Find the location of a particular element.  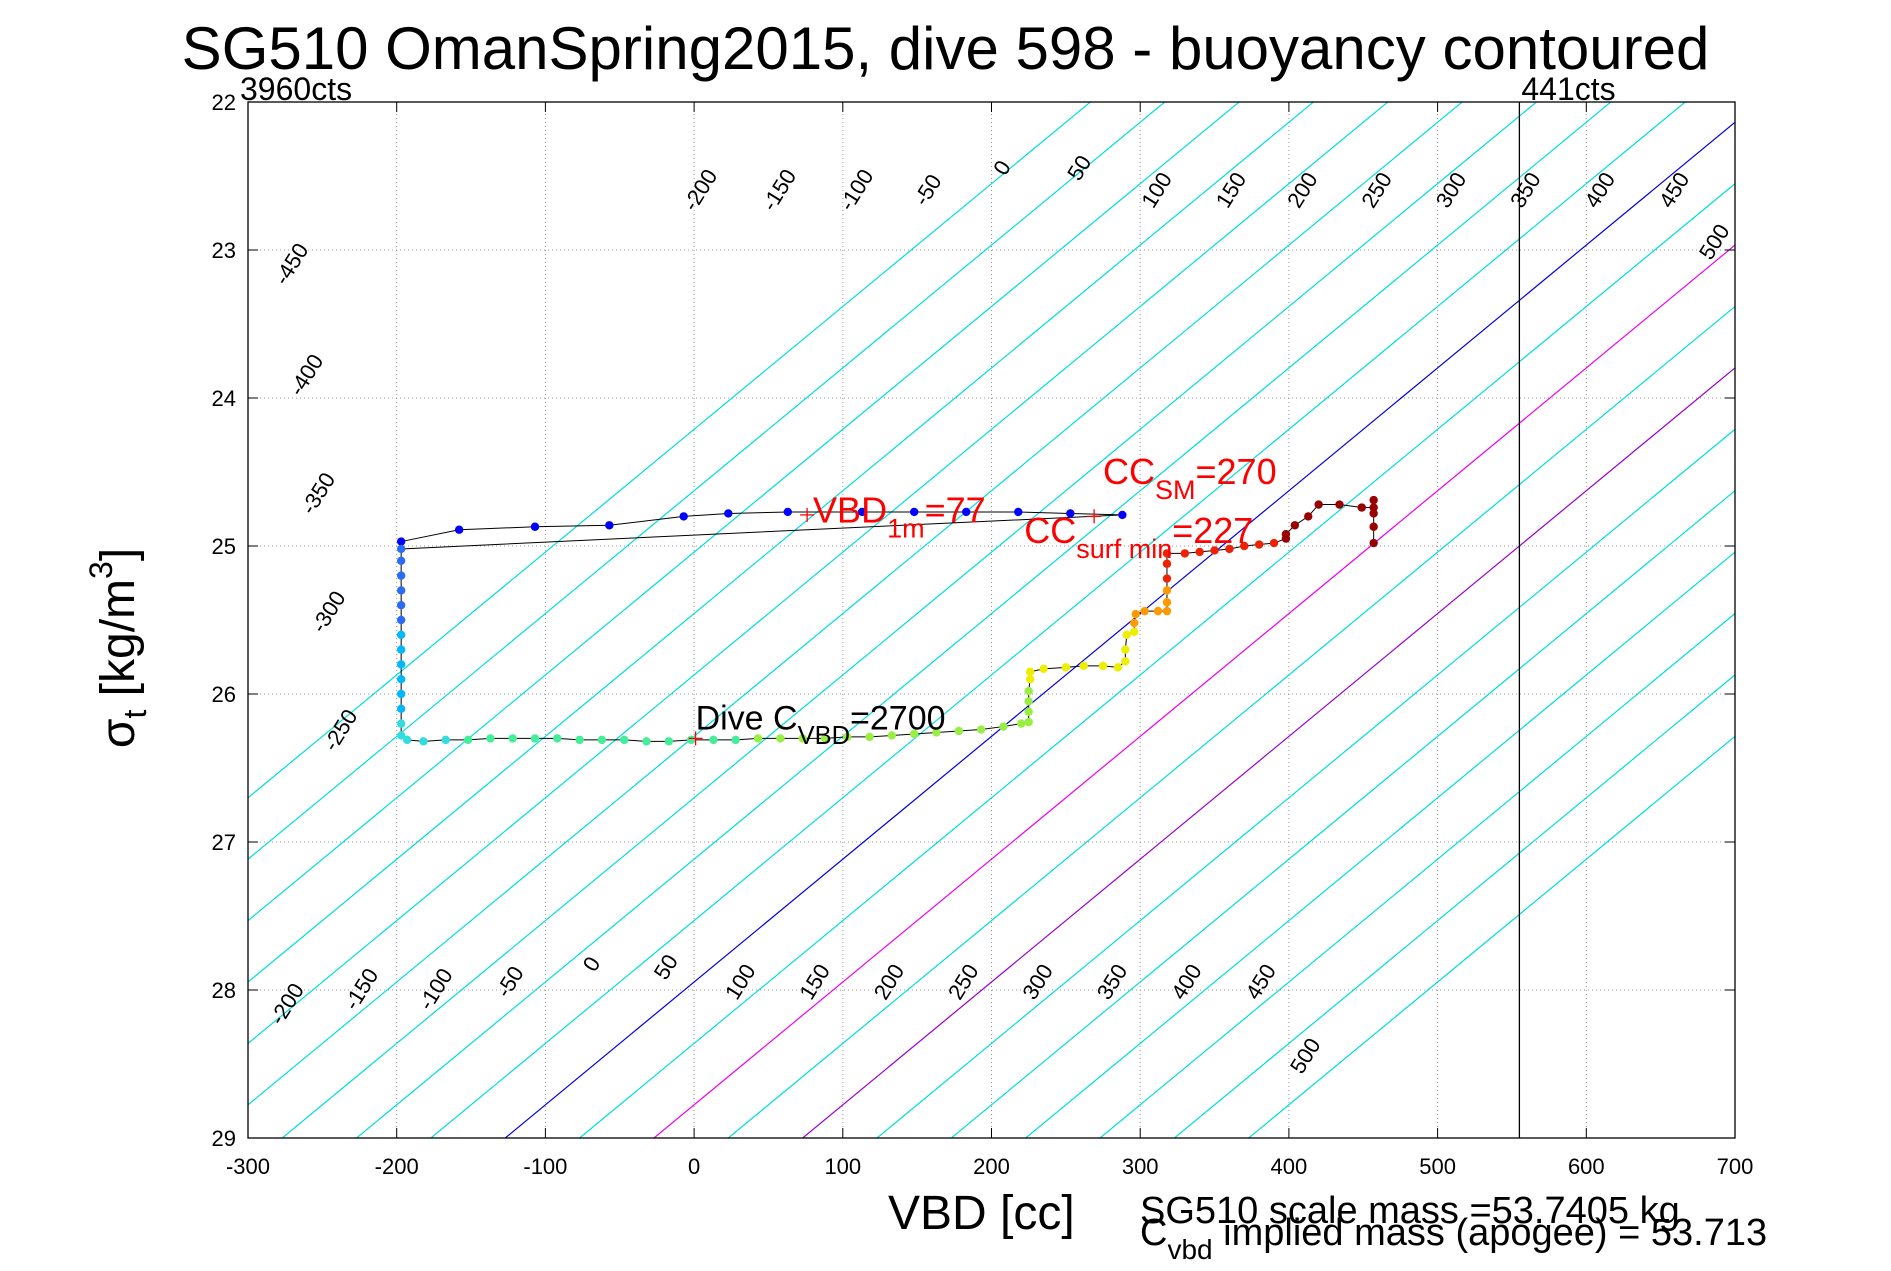

x-tick-label: 100 is located at coordinates (842, 1166).